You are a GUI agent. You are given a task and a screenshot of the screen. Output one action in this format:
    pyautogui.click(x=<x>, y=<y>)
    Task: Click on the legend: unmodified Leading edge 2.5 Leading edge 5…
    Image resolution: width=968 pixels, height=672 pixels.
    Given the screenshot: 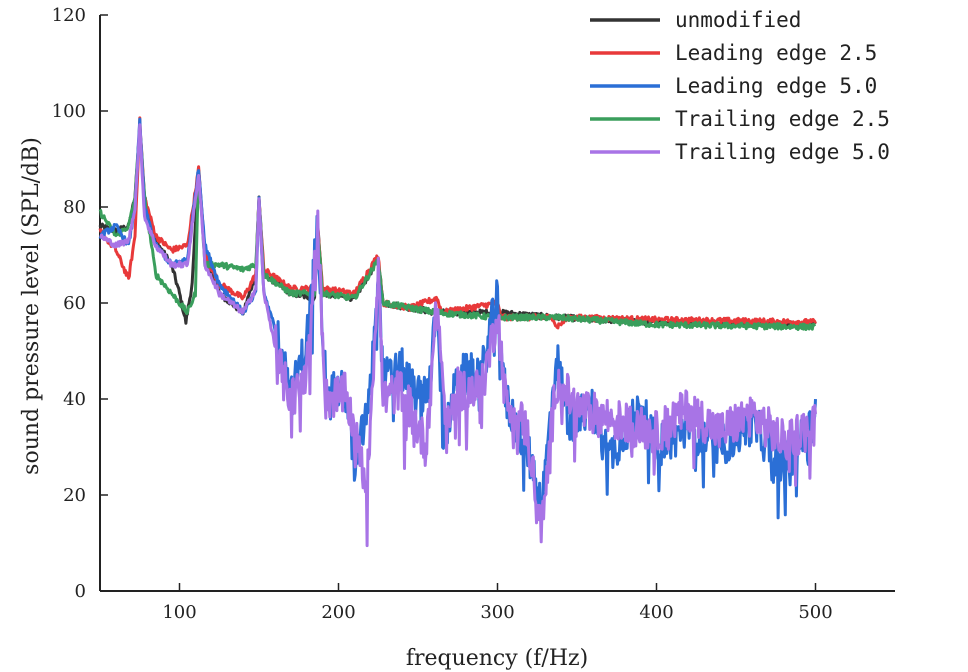 What is the action you would take?
    pyautogui.click(x=740, y=86)
    